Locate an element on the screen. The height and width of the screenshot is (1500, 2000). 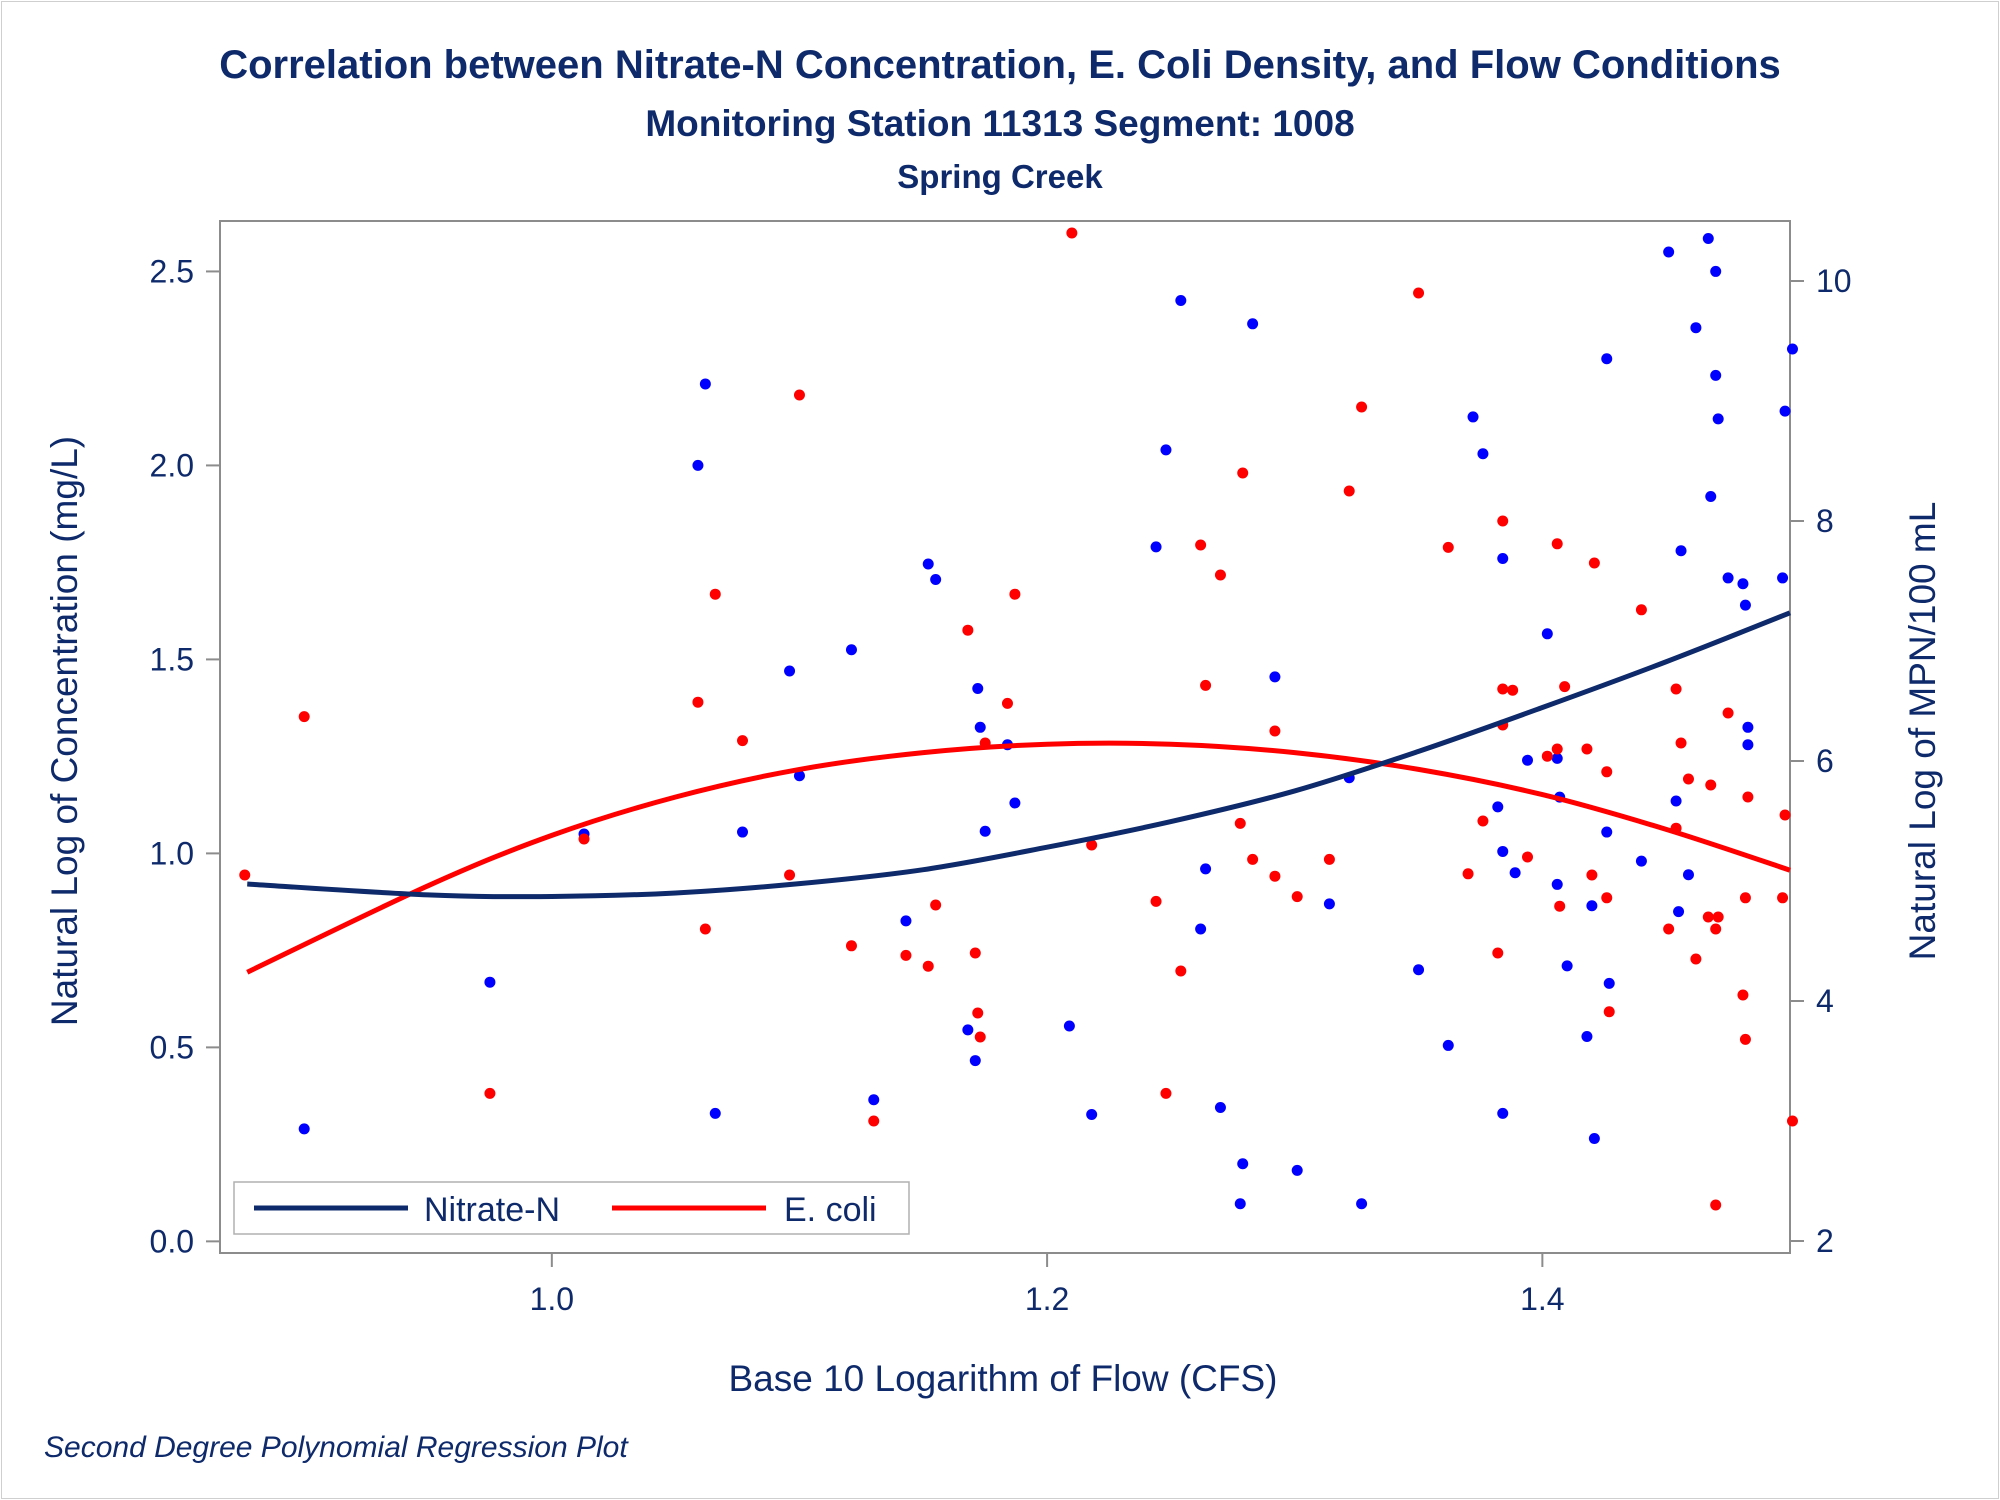
x-tick-label: 1.2 is located at coordinates (1047, 1299).